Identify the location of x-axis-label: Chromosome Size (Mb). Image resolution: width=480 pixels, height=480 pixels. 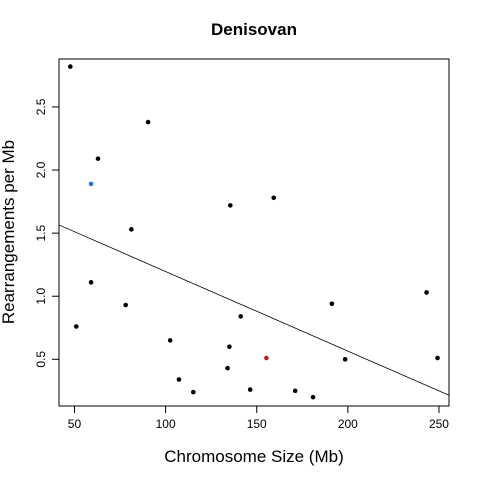
(254, 456).